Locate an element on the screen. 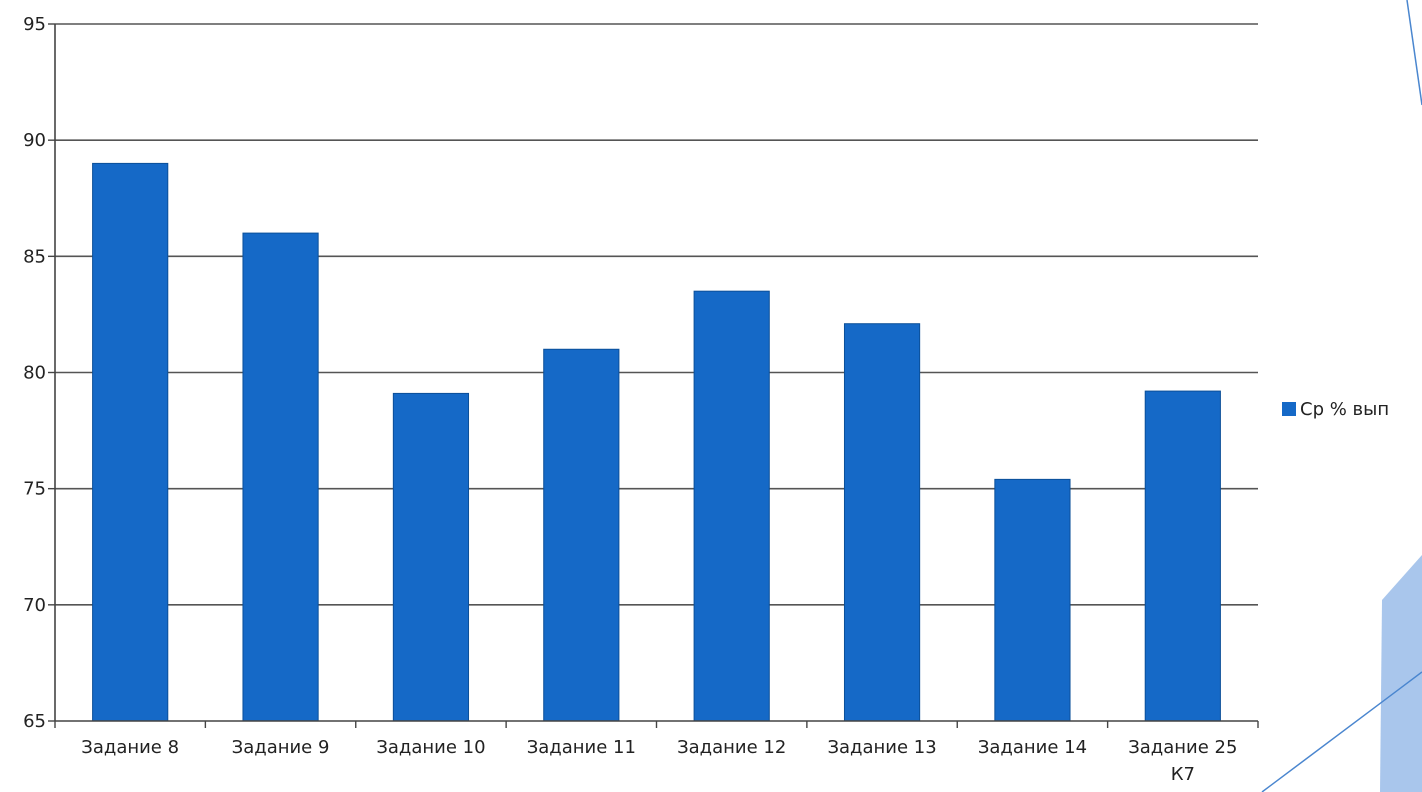 This screenshot has height=792, width=1422. y-tick-label: 75 is located at coordinates (34, 489).